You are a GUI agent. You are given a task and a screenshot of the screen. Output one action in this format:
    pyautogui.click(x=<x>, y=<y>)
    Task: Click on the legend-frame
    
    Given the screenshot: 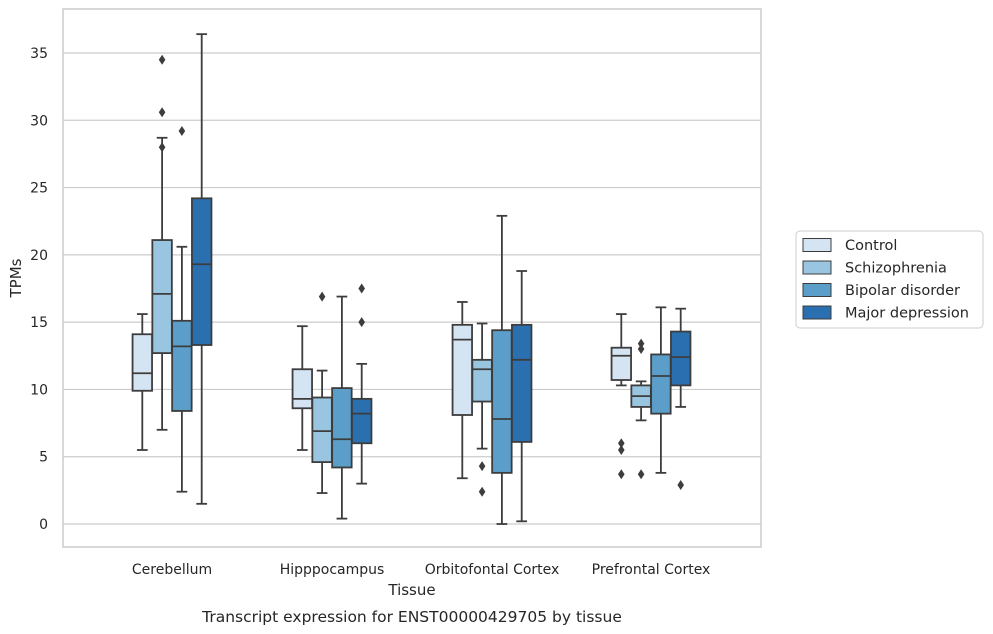 What is the action you would take?
    pyautogui.click(x=889, y=279)
    